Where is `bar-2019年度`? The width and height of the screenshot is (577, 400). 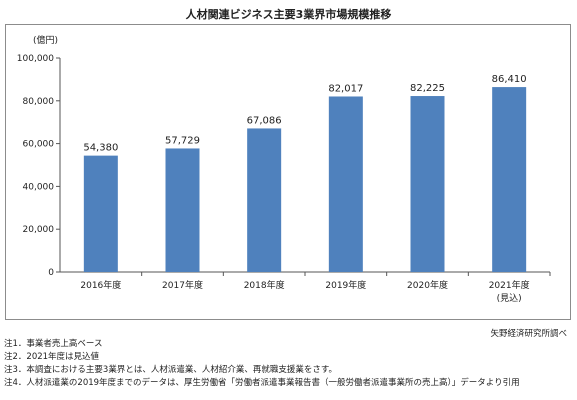
bar-2019年度 is located at coordinates (345, 184).